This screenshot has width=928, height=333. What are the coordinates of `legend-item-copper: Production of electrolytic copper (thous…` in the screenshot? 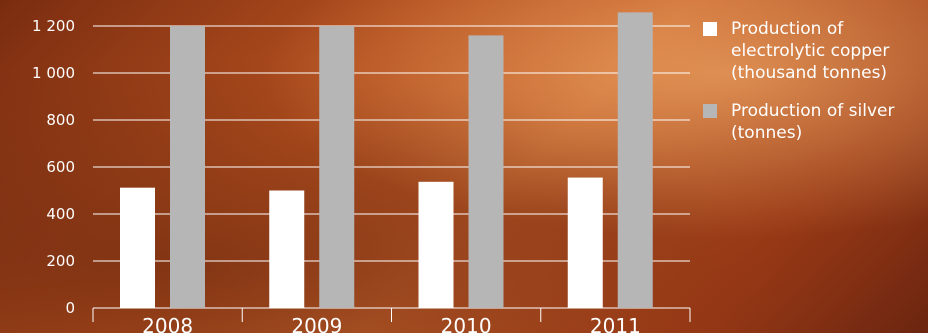 It's located at (814, 51).